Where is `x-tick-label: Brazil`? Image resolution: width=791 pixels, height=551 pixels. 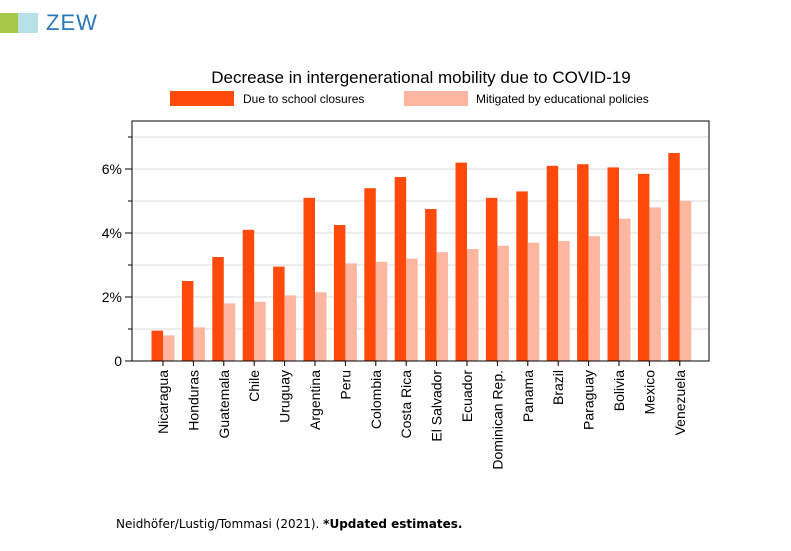 x-tick-label: Brazil is located at coordinates (558, 387).